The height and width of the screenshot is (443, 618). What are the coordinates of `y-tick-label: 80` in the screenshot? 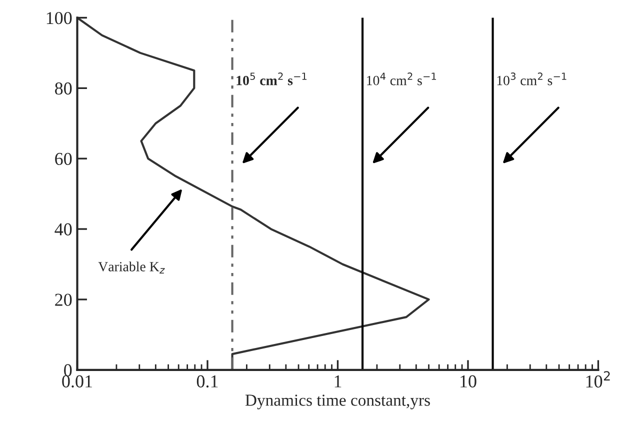 It's located at (63, 88).